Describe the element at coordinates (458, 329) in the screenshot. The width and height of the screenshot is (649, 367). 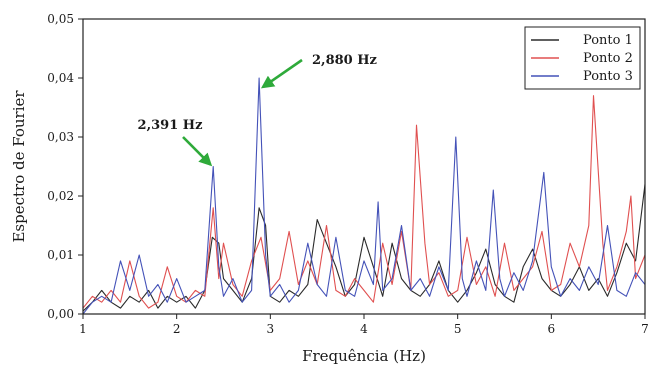
I see `x-tick-label: 5` at that location.